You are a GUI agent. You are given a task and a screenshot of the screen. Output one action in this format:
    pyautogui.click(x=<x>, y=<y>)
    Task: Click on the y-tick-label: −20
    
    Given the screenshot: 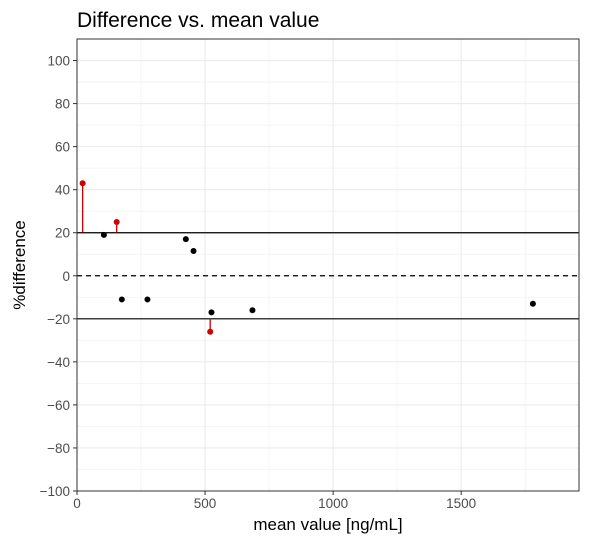 What is the action you would take?
    pyautogui.click(x=58, y=319)
    